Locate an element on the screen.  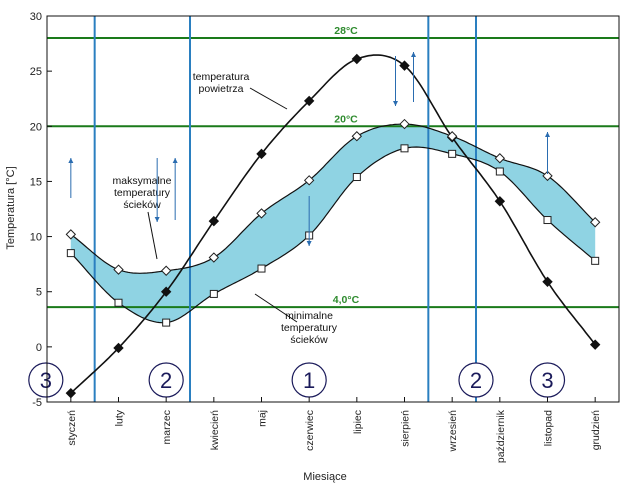
max-point-sierpień is located at coordinates (404, 124).